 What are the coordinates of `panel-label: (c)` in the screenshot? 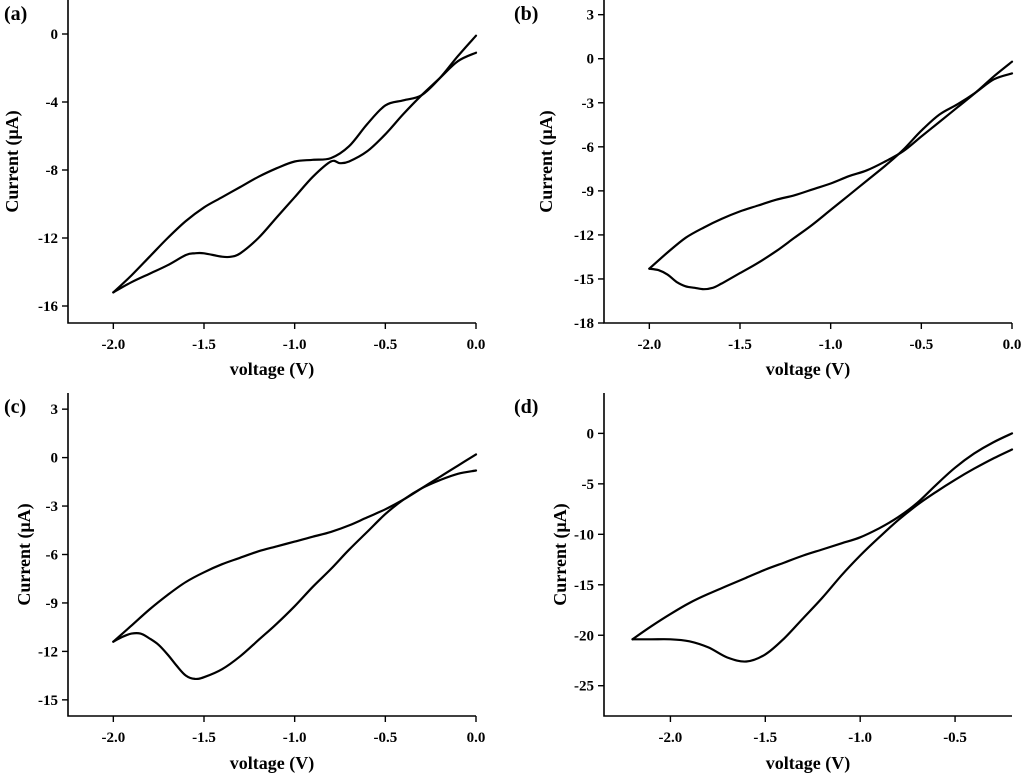 It's located at (15, 407).